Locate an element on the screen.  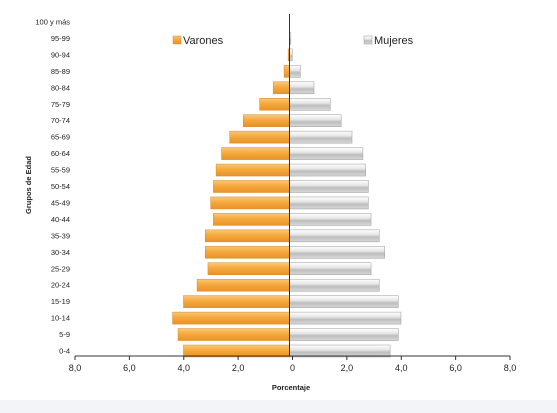
age-group-label: 100 y más is located at coordinates (52, 22).